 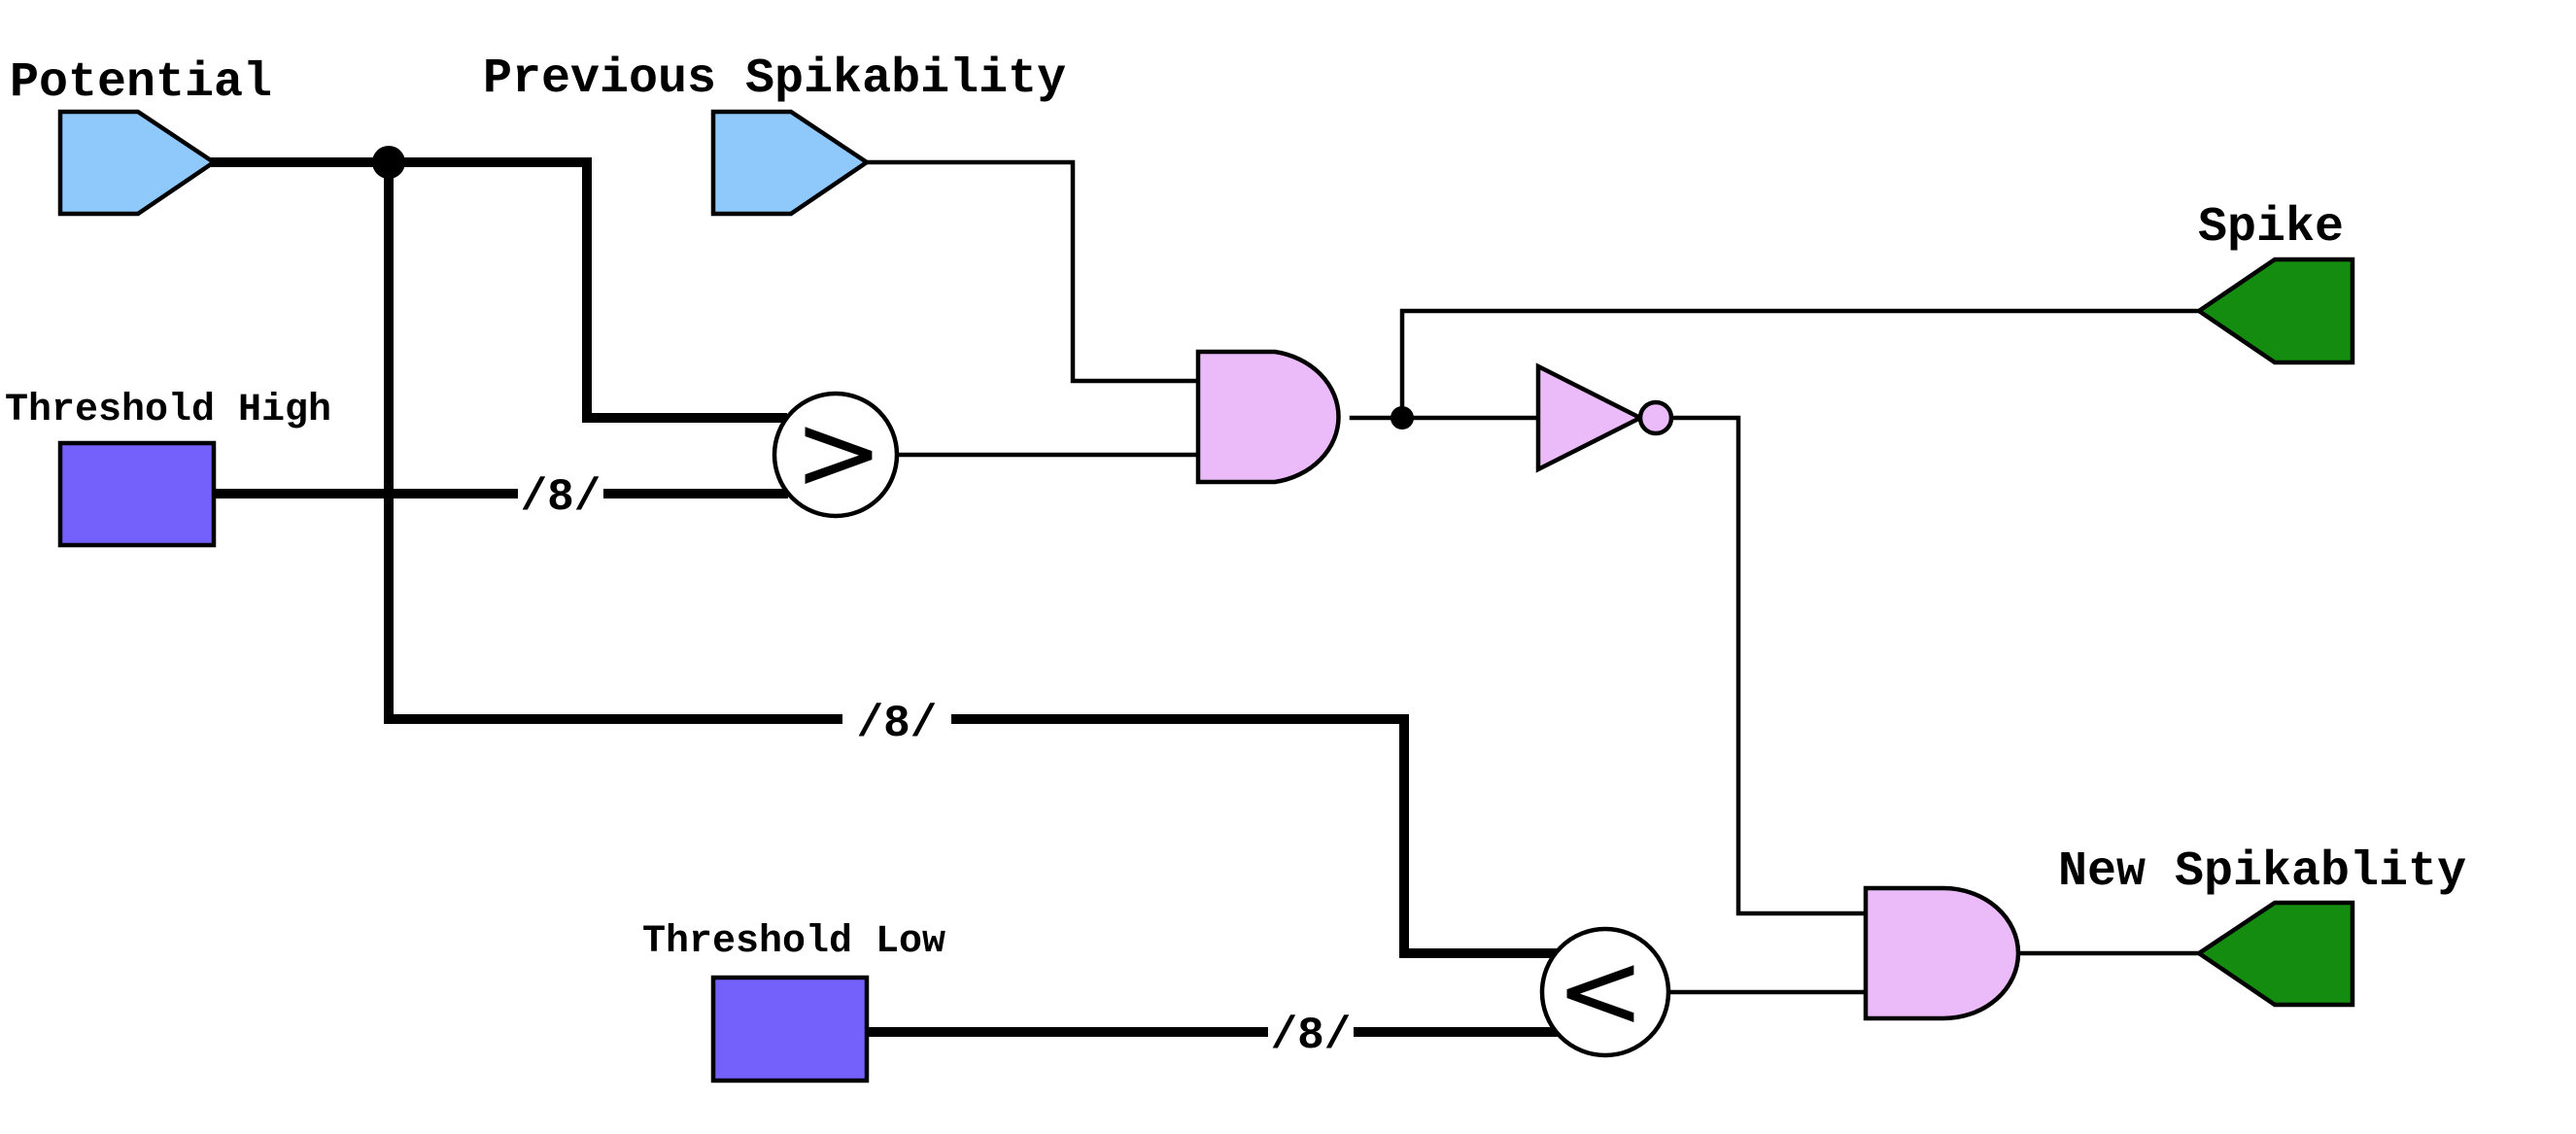 I want to click on bus-label-bg, so click(x=897, y=719).